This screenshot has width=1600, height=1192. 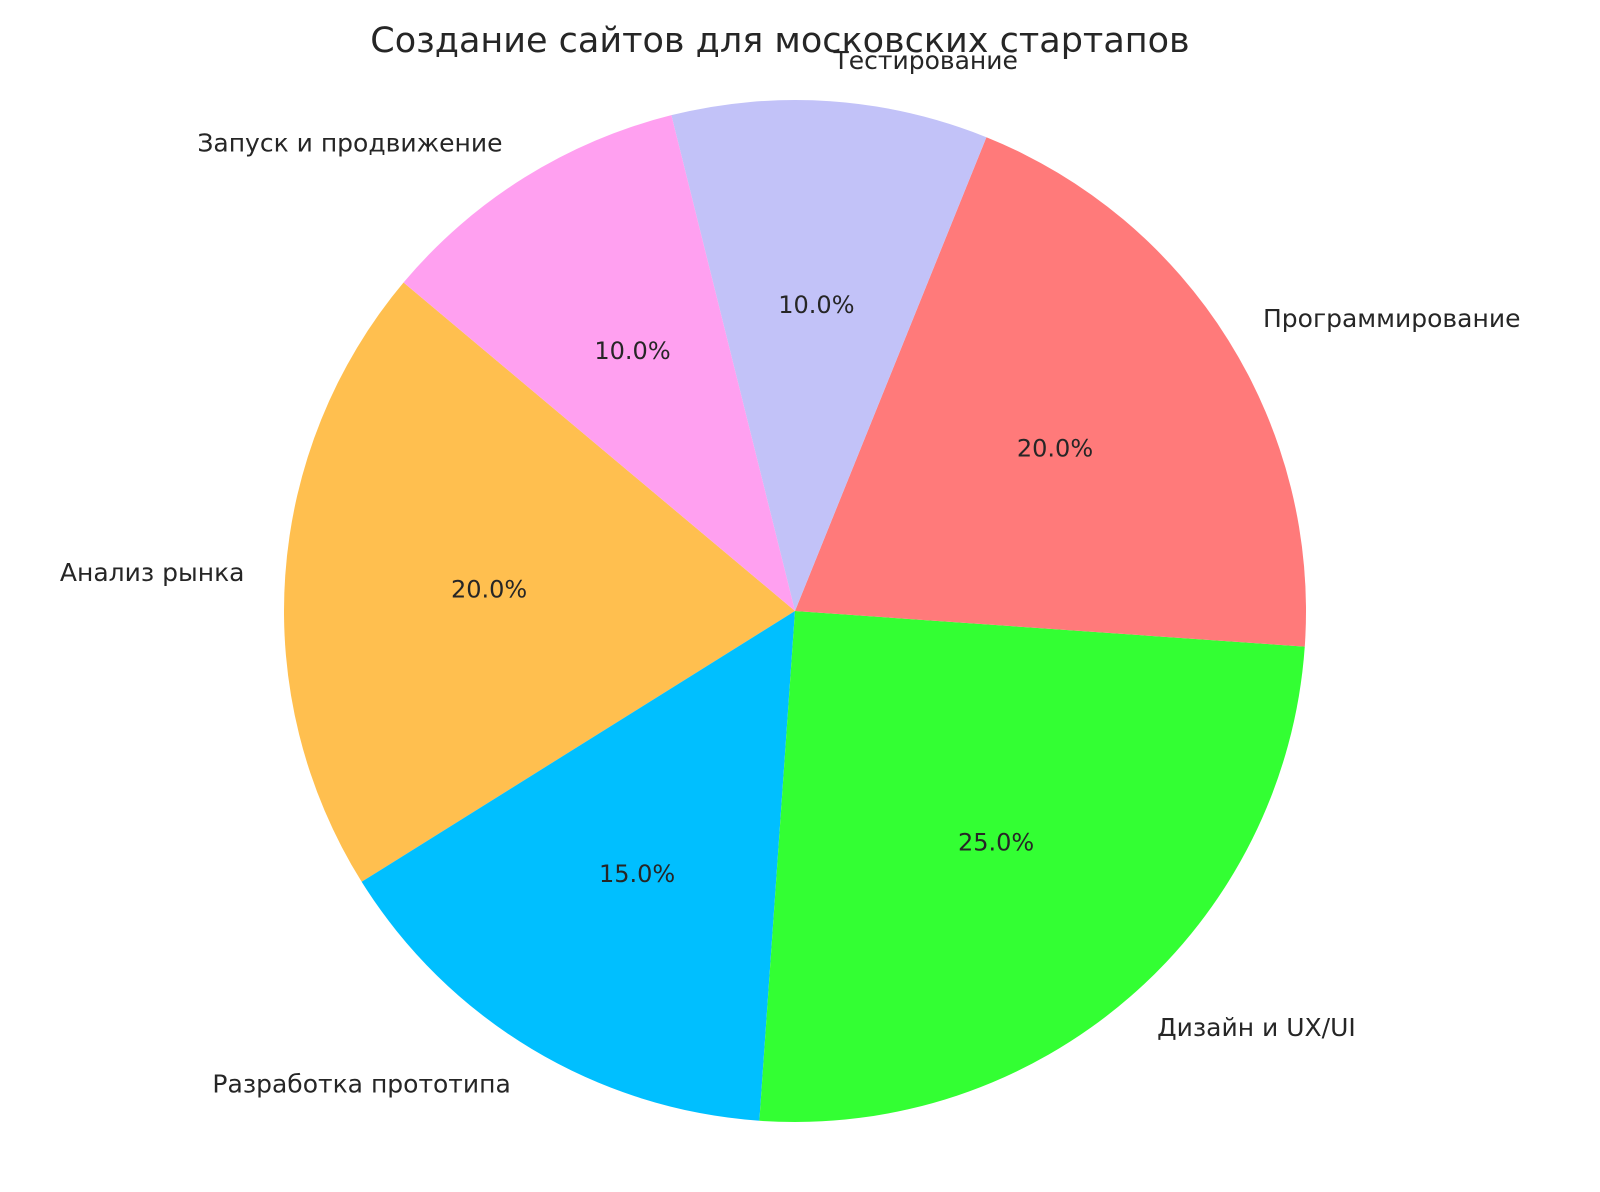 I want to click on slice-label: Запуск и продвижение, so click(x=349, y=143).